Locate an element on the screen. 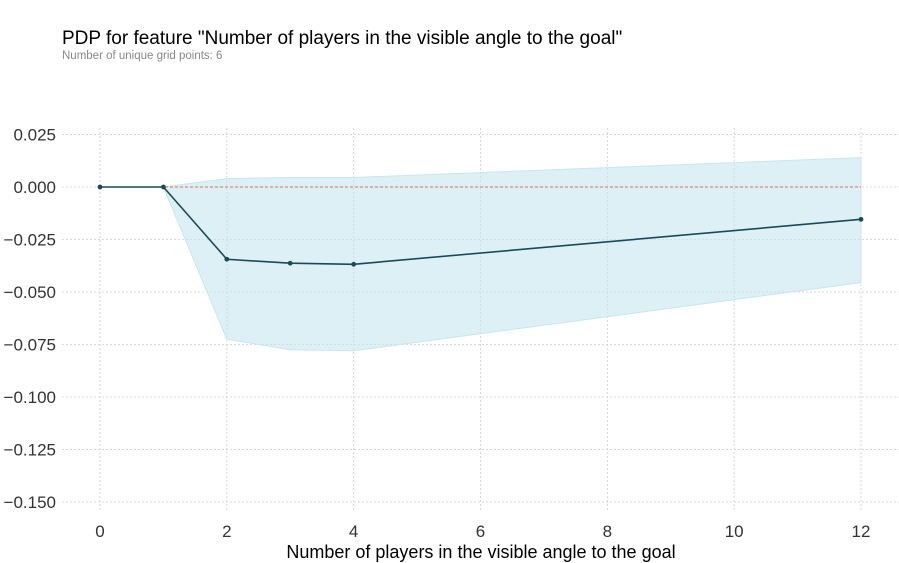 This screenshot has width=899, height=563. y-tick-label: −0.125 is located at coordinates (30, 450).